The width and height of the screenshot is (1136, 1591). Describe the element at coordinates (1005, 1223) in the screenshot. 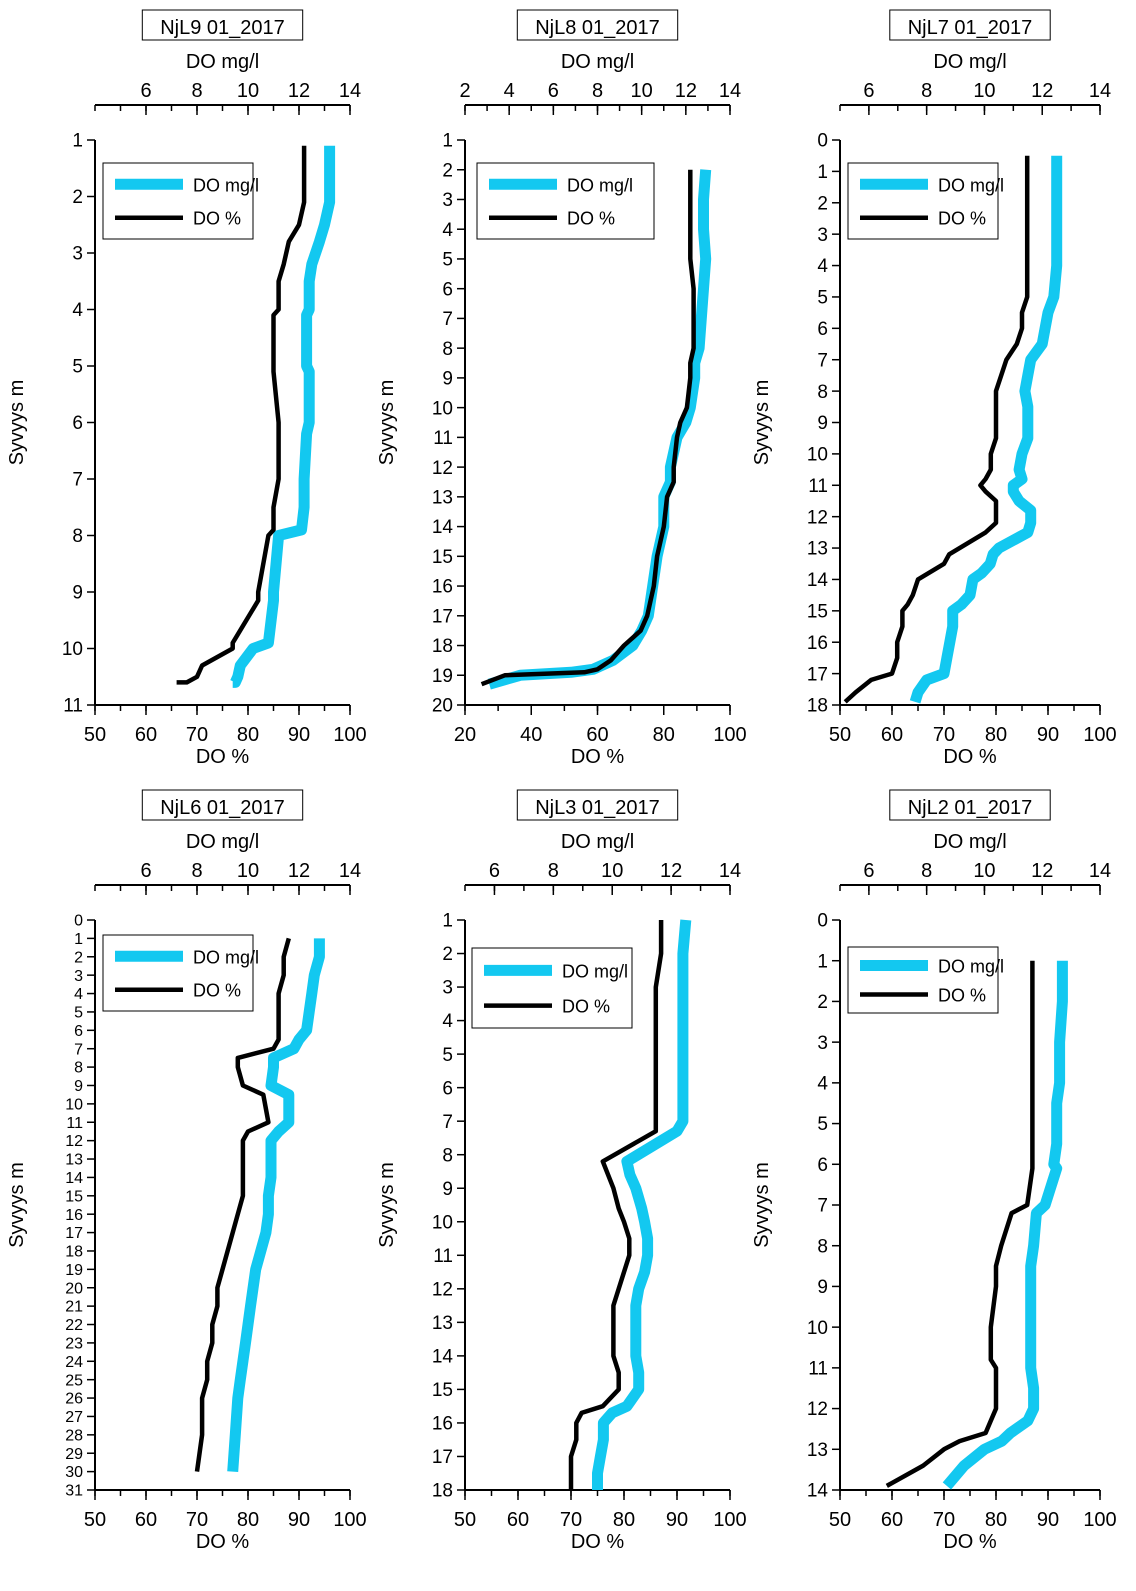

I see `series-line-do-mgl` at that location.